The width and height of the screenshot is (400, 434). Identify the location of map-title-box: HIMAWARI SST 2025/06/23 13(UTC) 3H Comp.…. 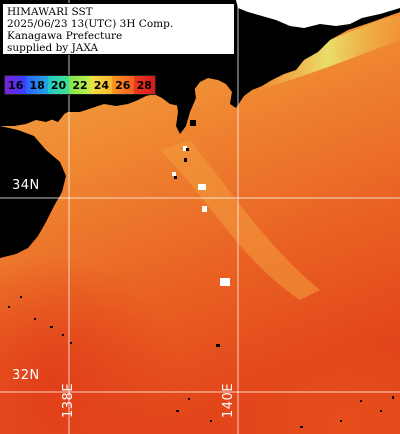
(118, 29).